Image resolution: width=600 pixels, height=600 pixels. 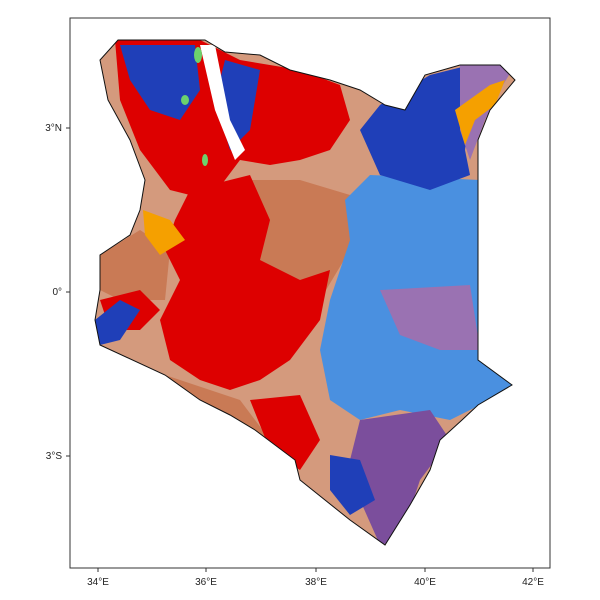 I want to click on y-tick-label: 0°, so click(x=57, y=292).